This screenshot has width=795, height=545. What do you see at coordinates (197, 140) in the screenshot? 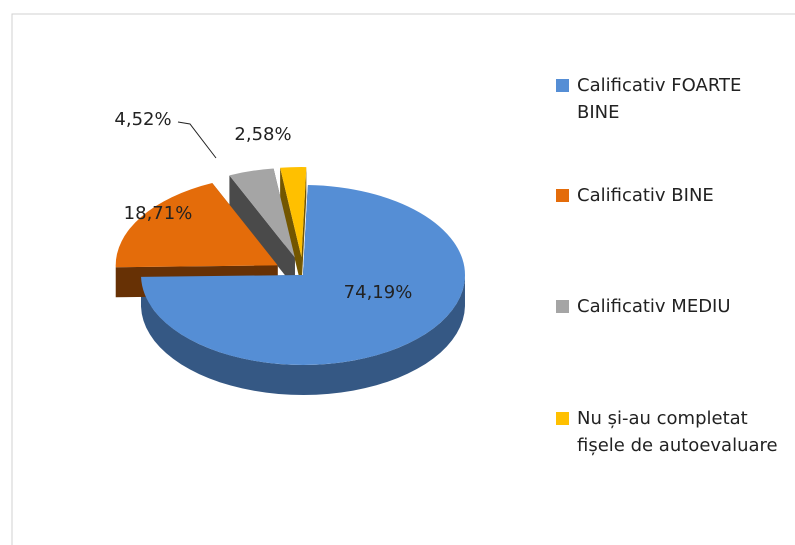
I see `leader-line` at bounding box center [197, 140].